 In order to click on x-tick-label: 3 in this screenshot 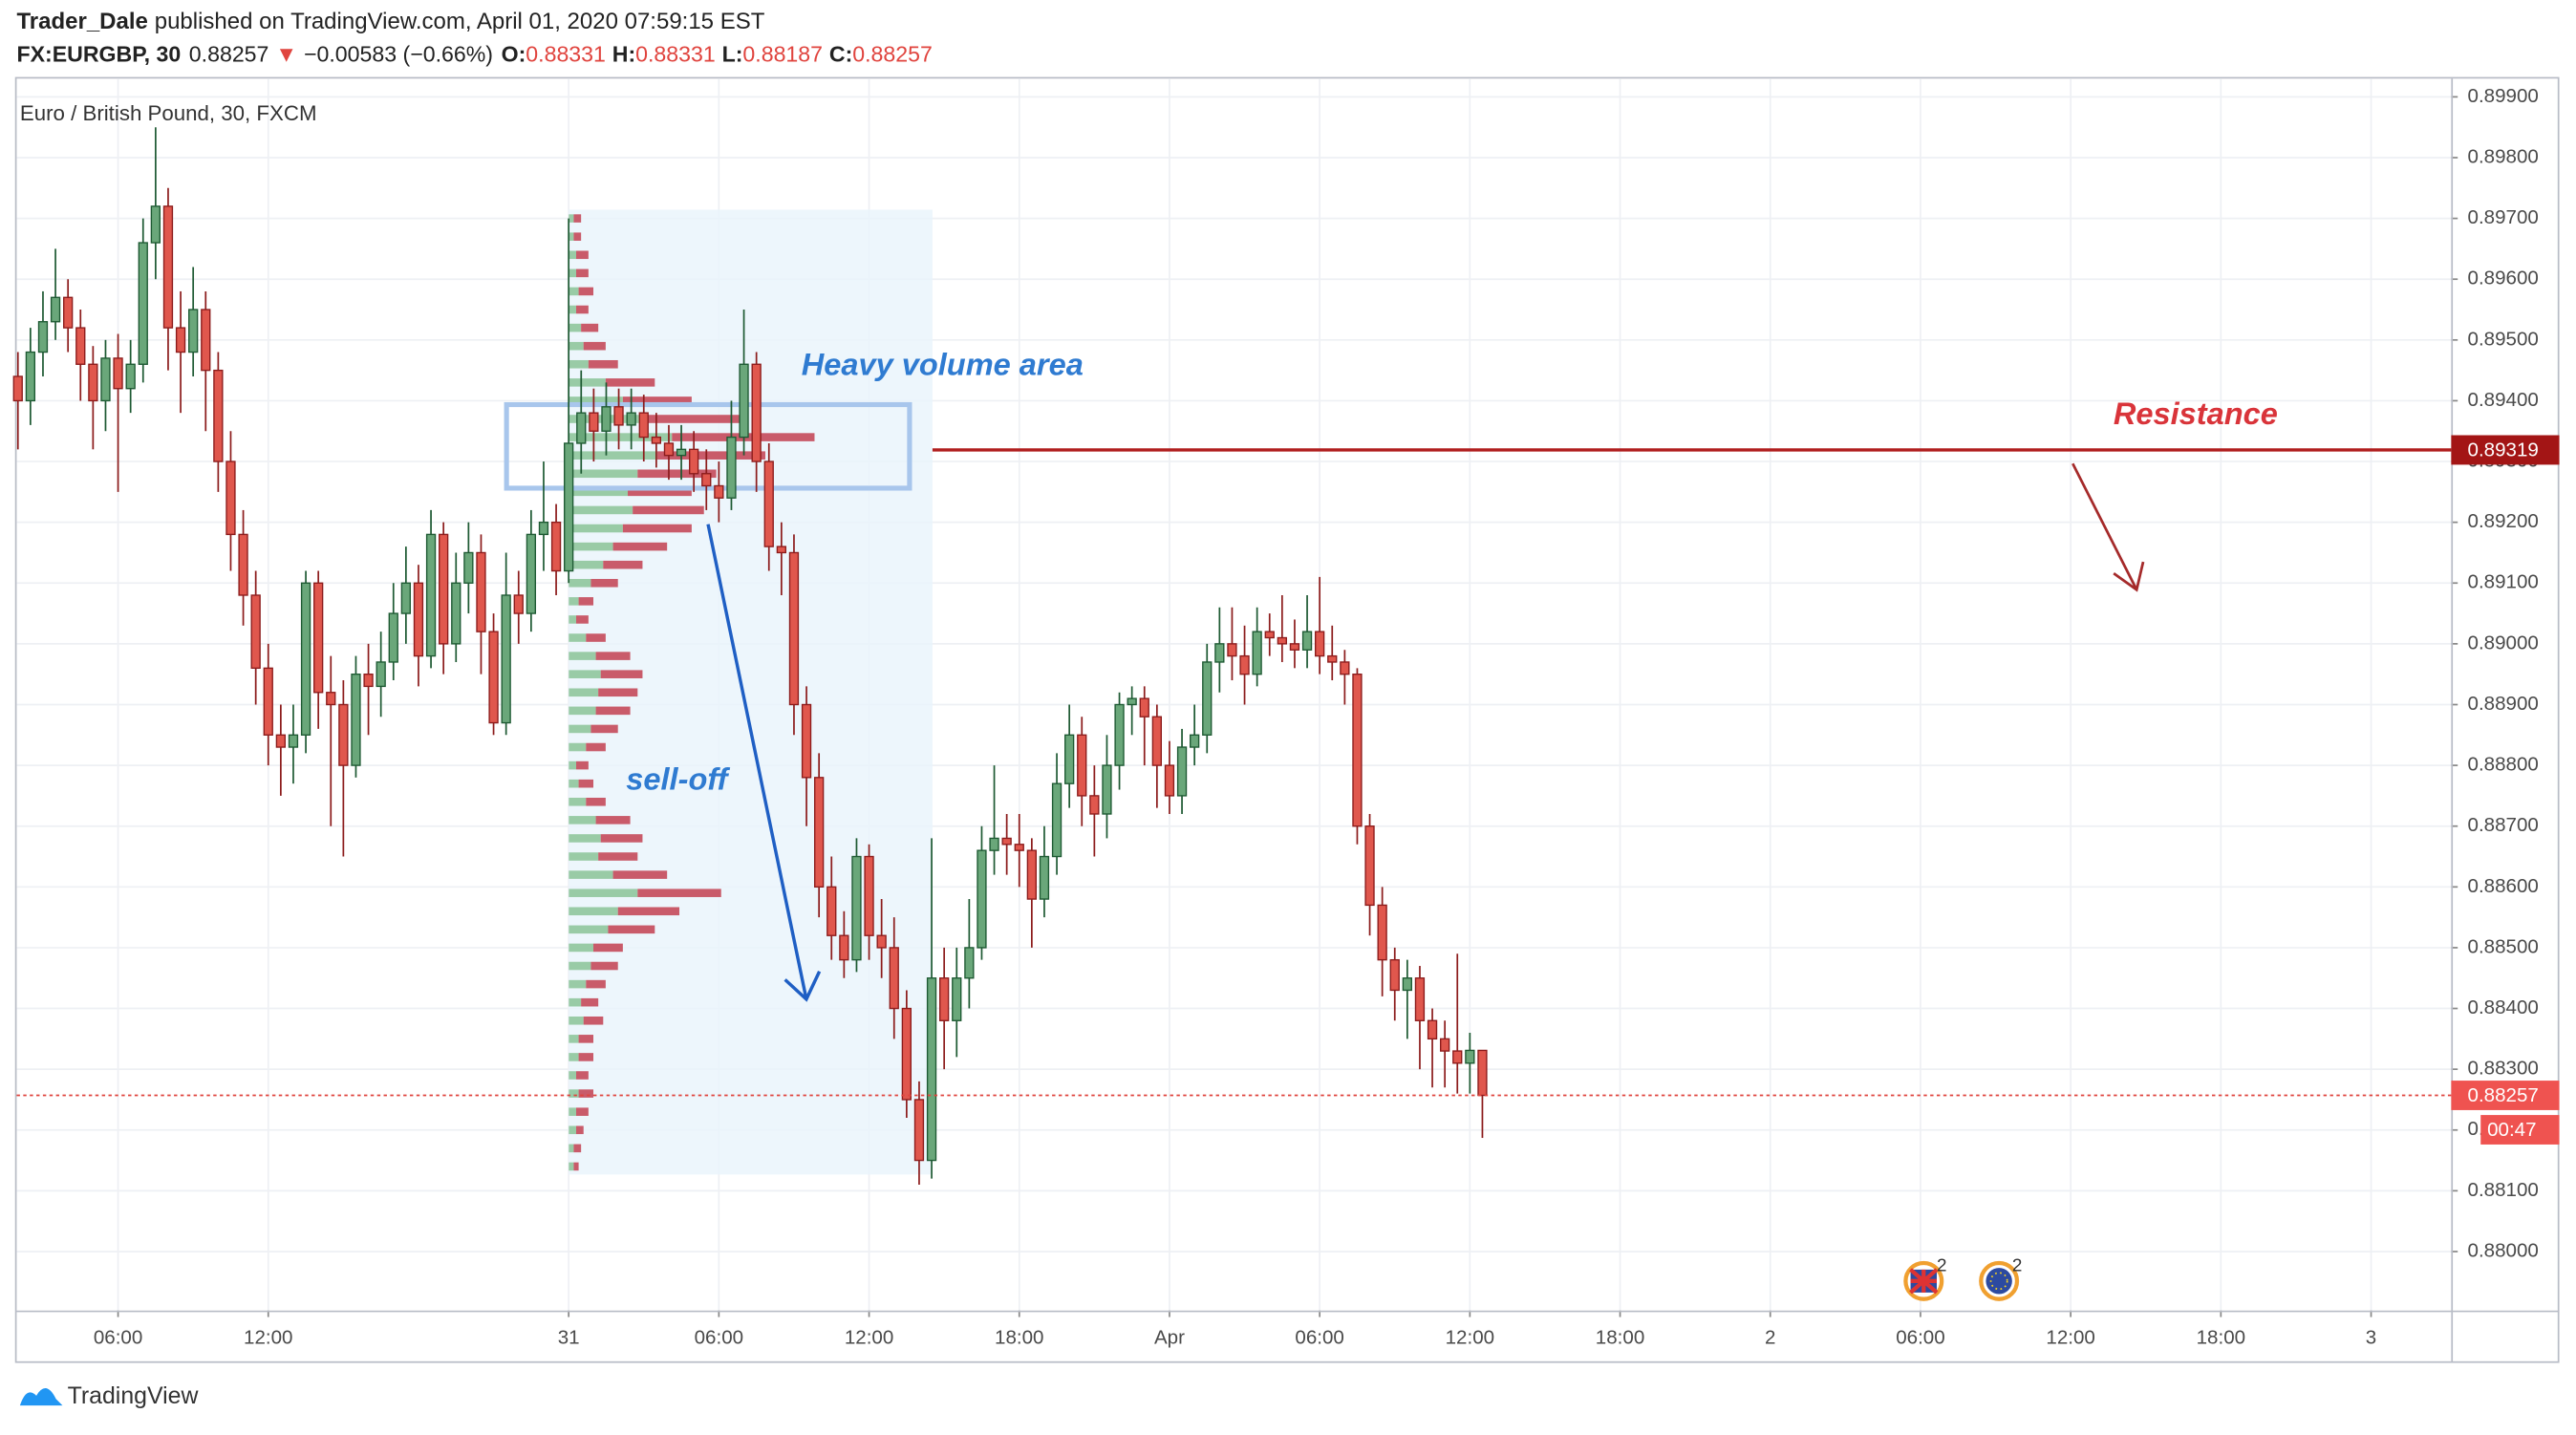, I will do `click(2371, 1337)`.